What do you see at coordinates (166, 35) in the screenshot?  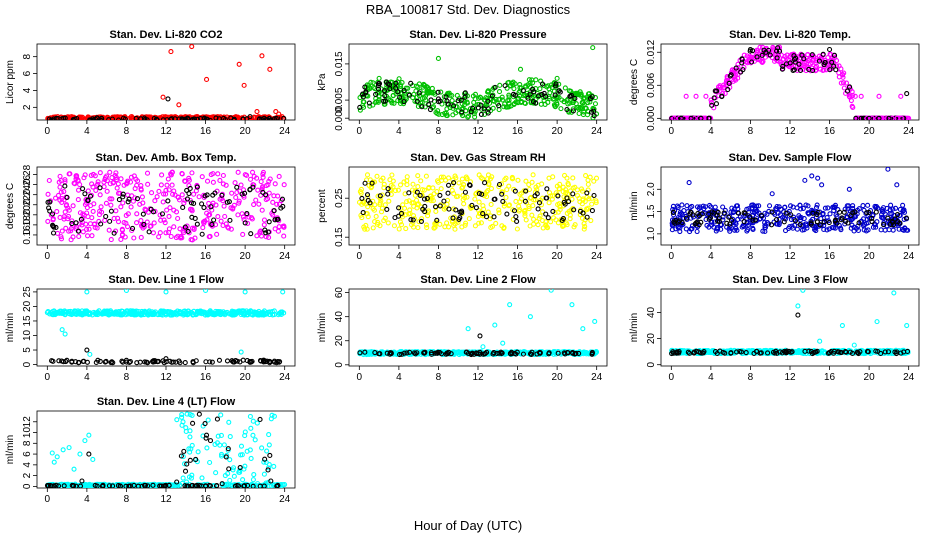 I see `panel-title: Stan. Dev. Li-820 CO2` at bounding box center [166, 35].